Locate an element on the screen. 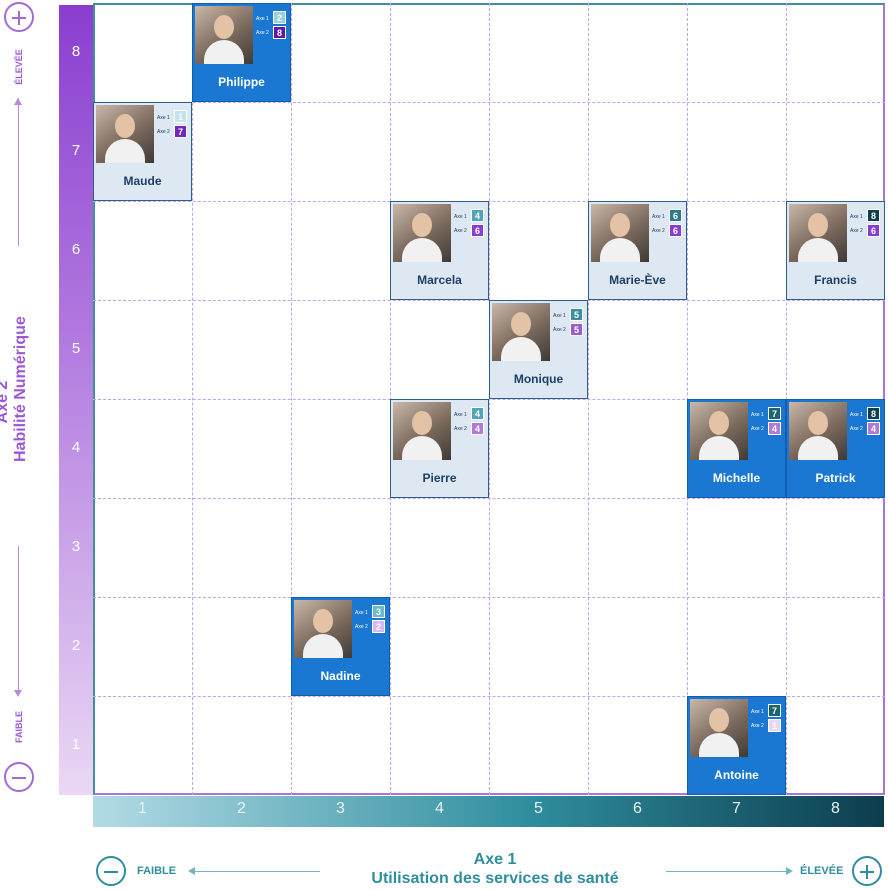 The width and height of the screenshot is (888, 890). x-low-minus-icon is located at coordinates (111, 871).